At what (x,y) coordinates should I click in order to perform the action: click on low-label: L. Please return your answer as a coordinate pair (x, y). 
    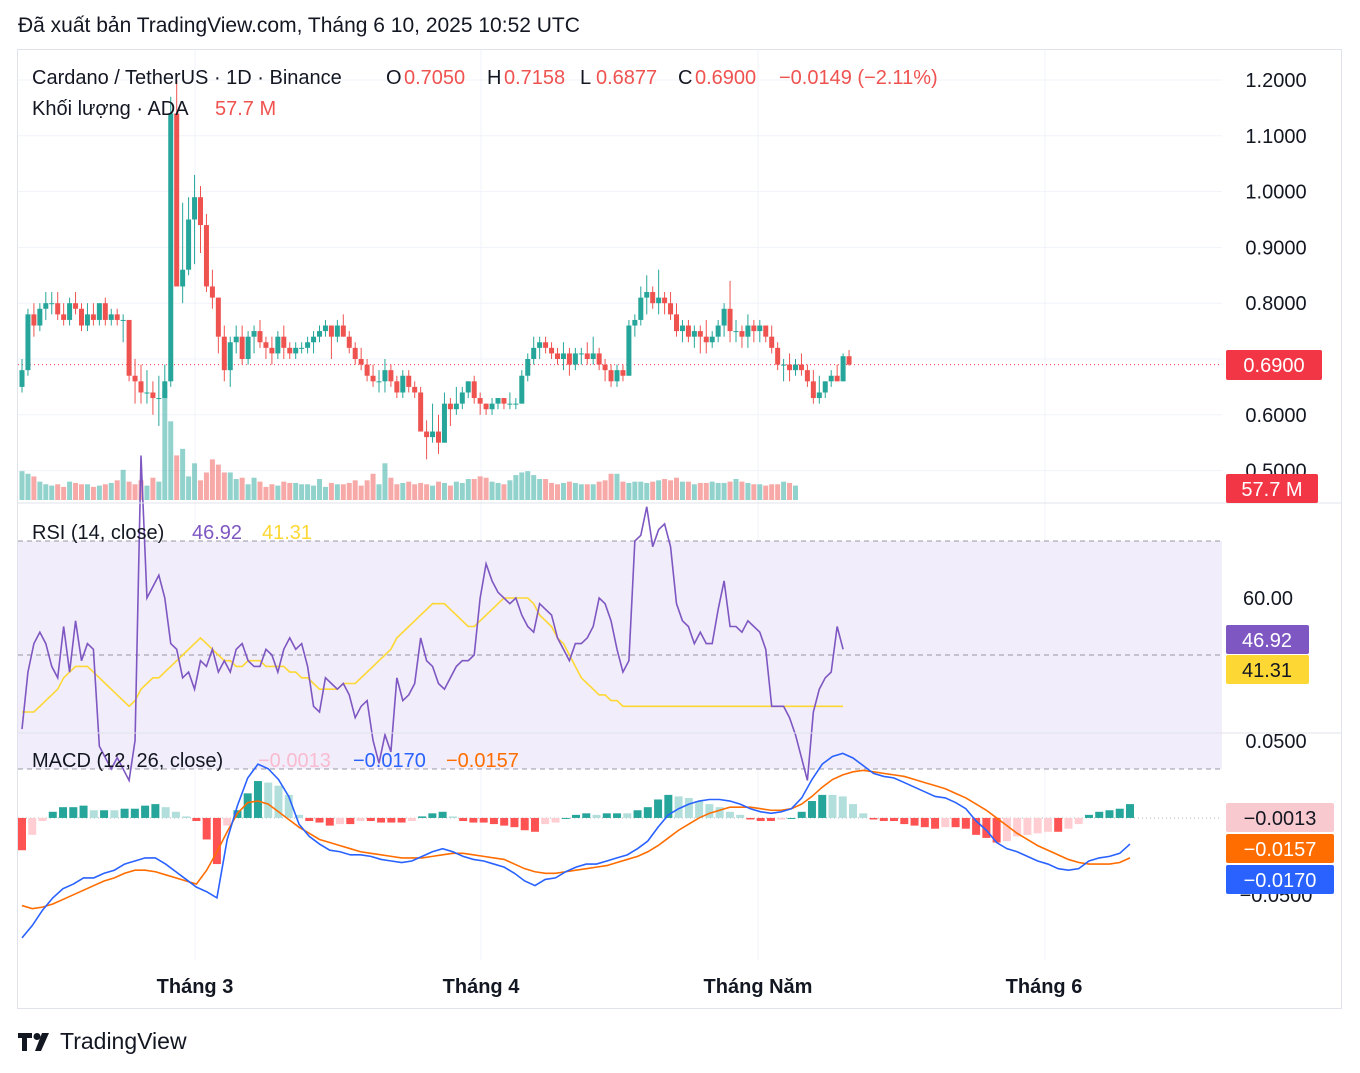
    Looking at the image, I should click on (585, 78).